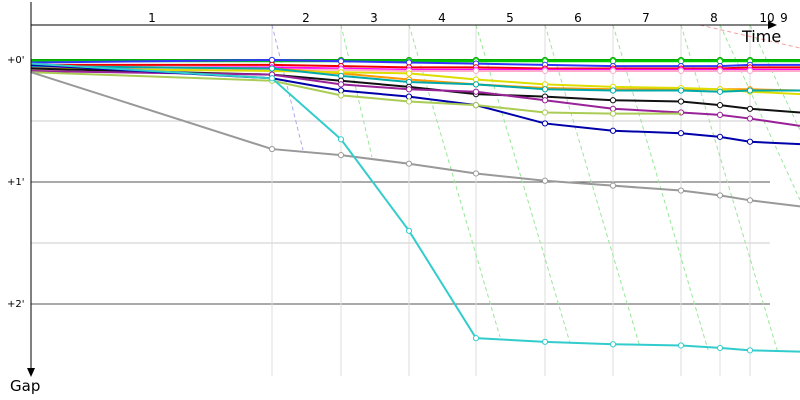  I want to click on x-tick-label: 3, so click(374, 18).